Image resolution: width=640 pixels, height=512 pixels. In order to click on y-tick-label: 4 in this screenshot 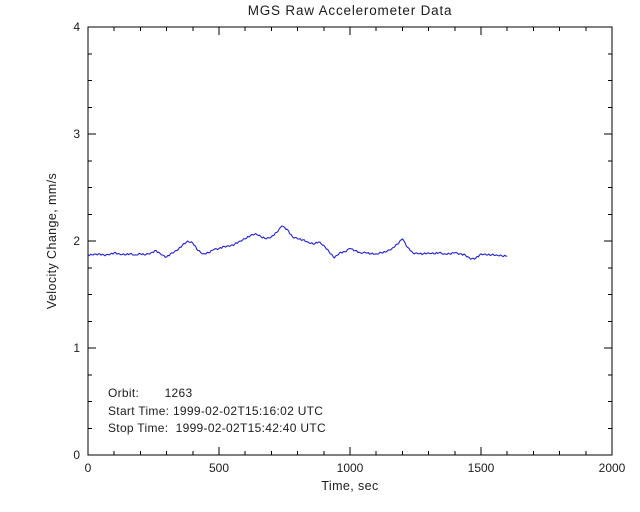, I will do `click(76, 27)`.